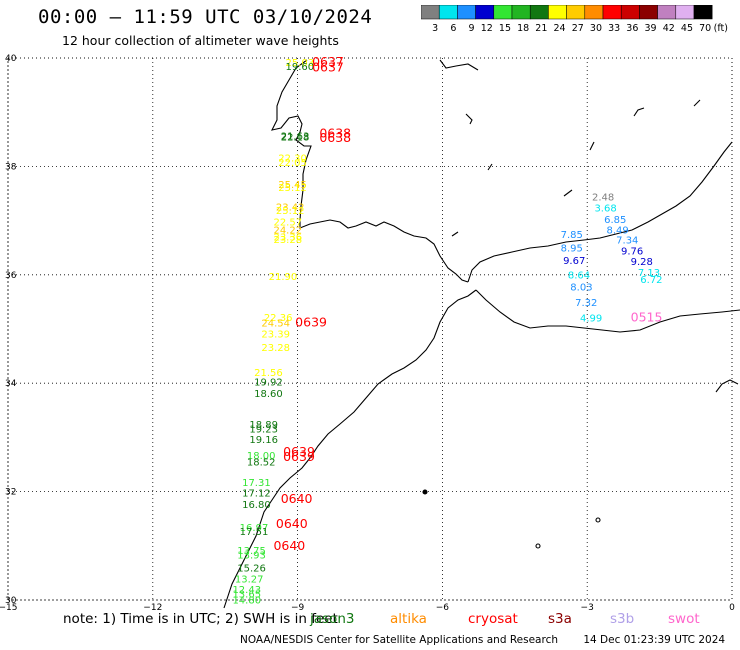 This screenshot has width=740, height=650. I want to click on wave-height-label: 13.93, so click(251, 555).